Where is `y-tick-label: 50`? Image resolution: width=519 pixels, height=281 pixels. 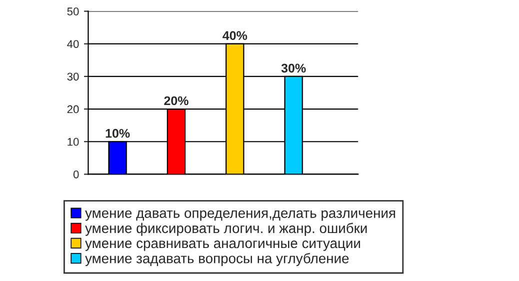 y-tick-label: 50 is located at coordinates (73, 12).